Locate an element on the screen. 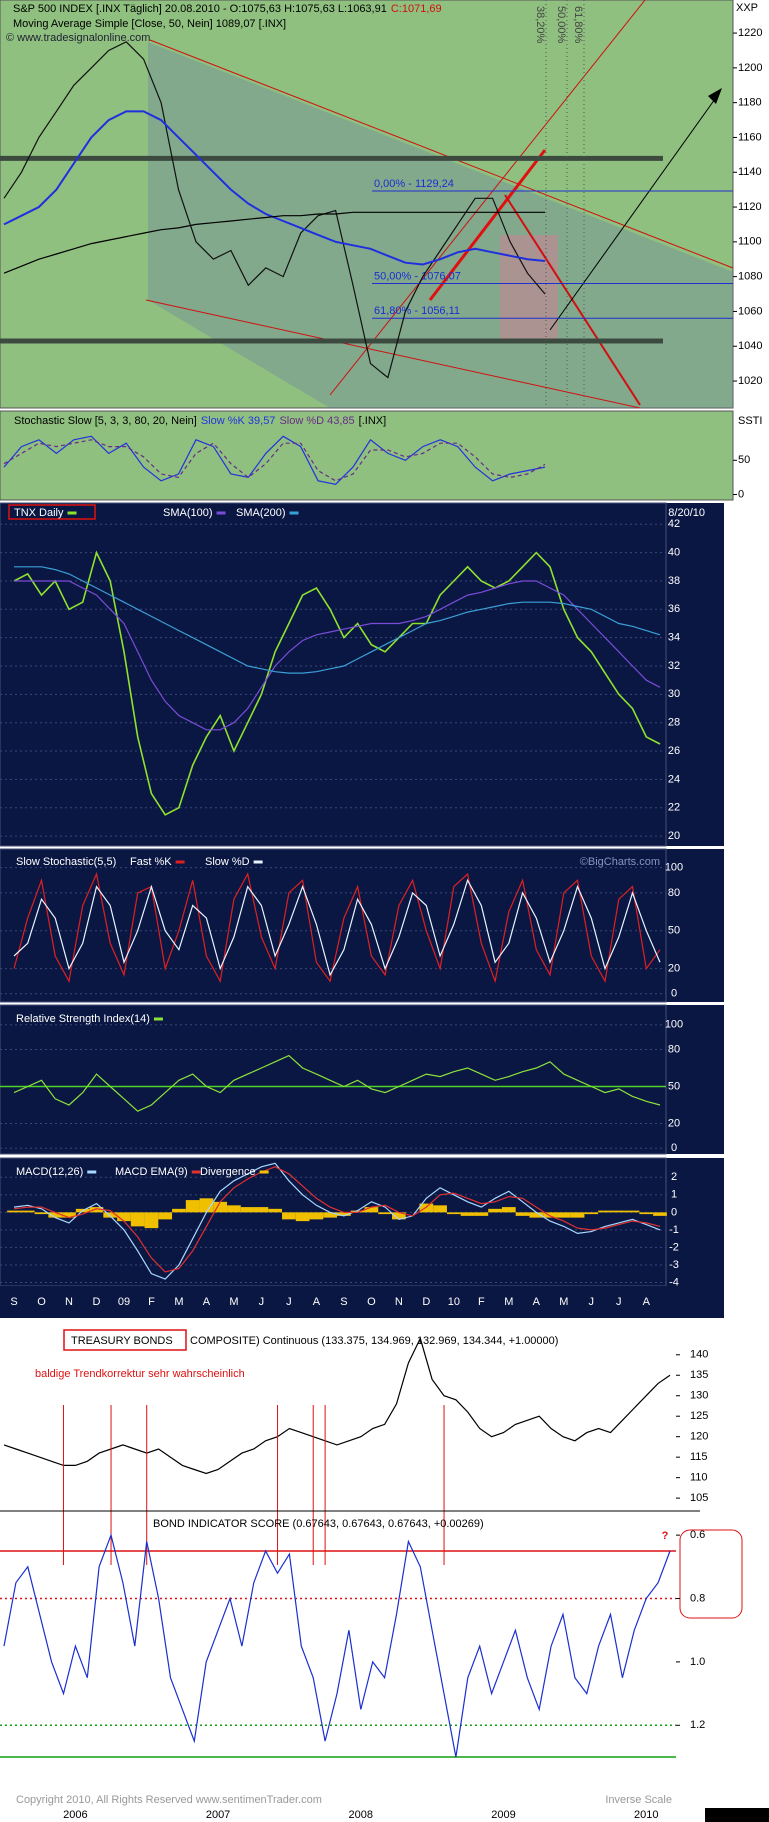 The width and height of the screenshot is (769, 1822). y-tick-label: 100 is located at coordinates (674, 868).